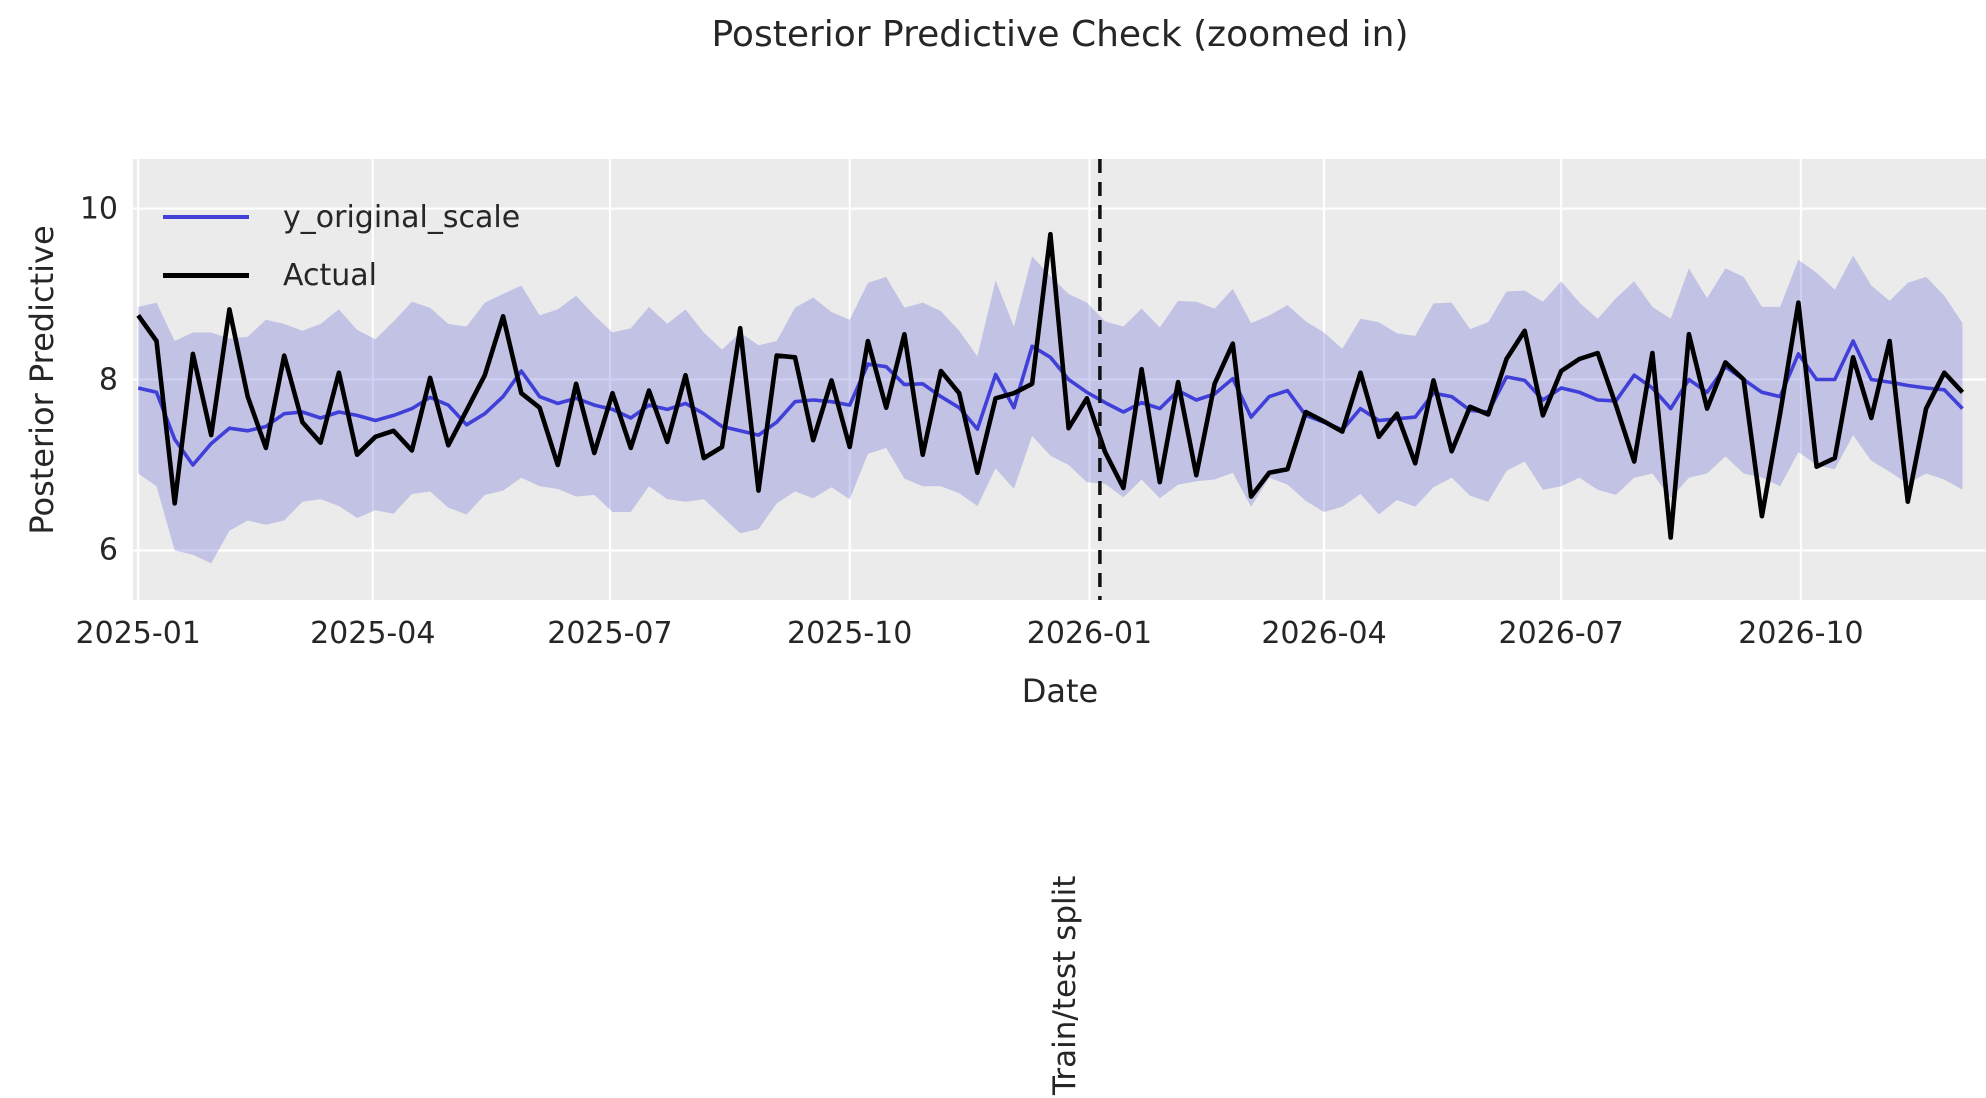 The height and width of the screenshot is (1098, 1986). Describe the element at coordinates (1065, 985) in the screenshot. I see `train-test-split-annotation: Train/test split` at that location.